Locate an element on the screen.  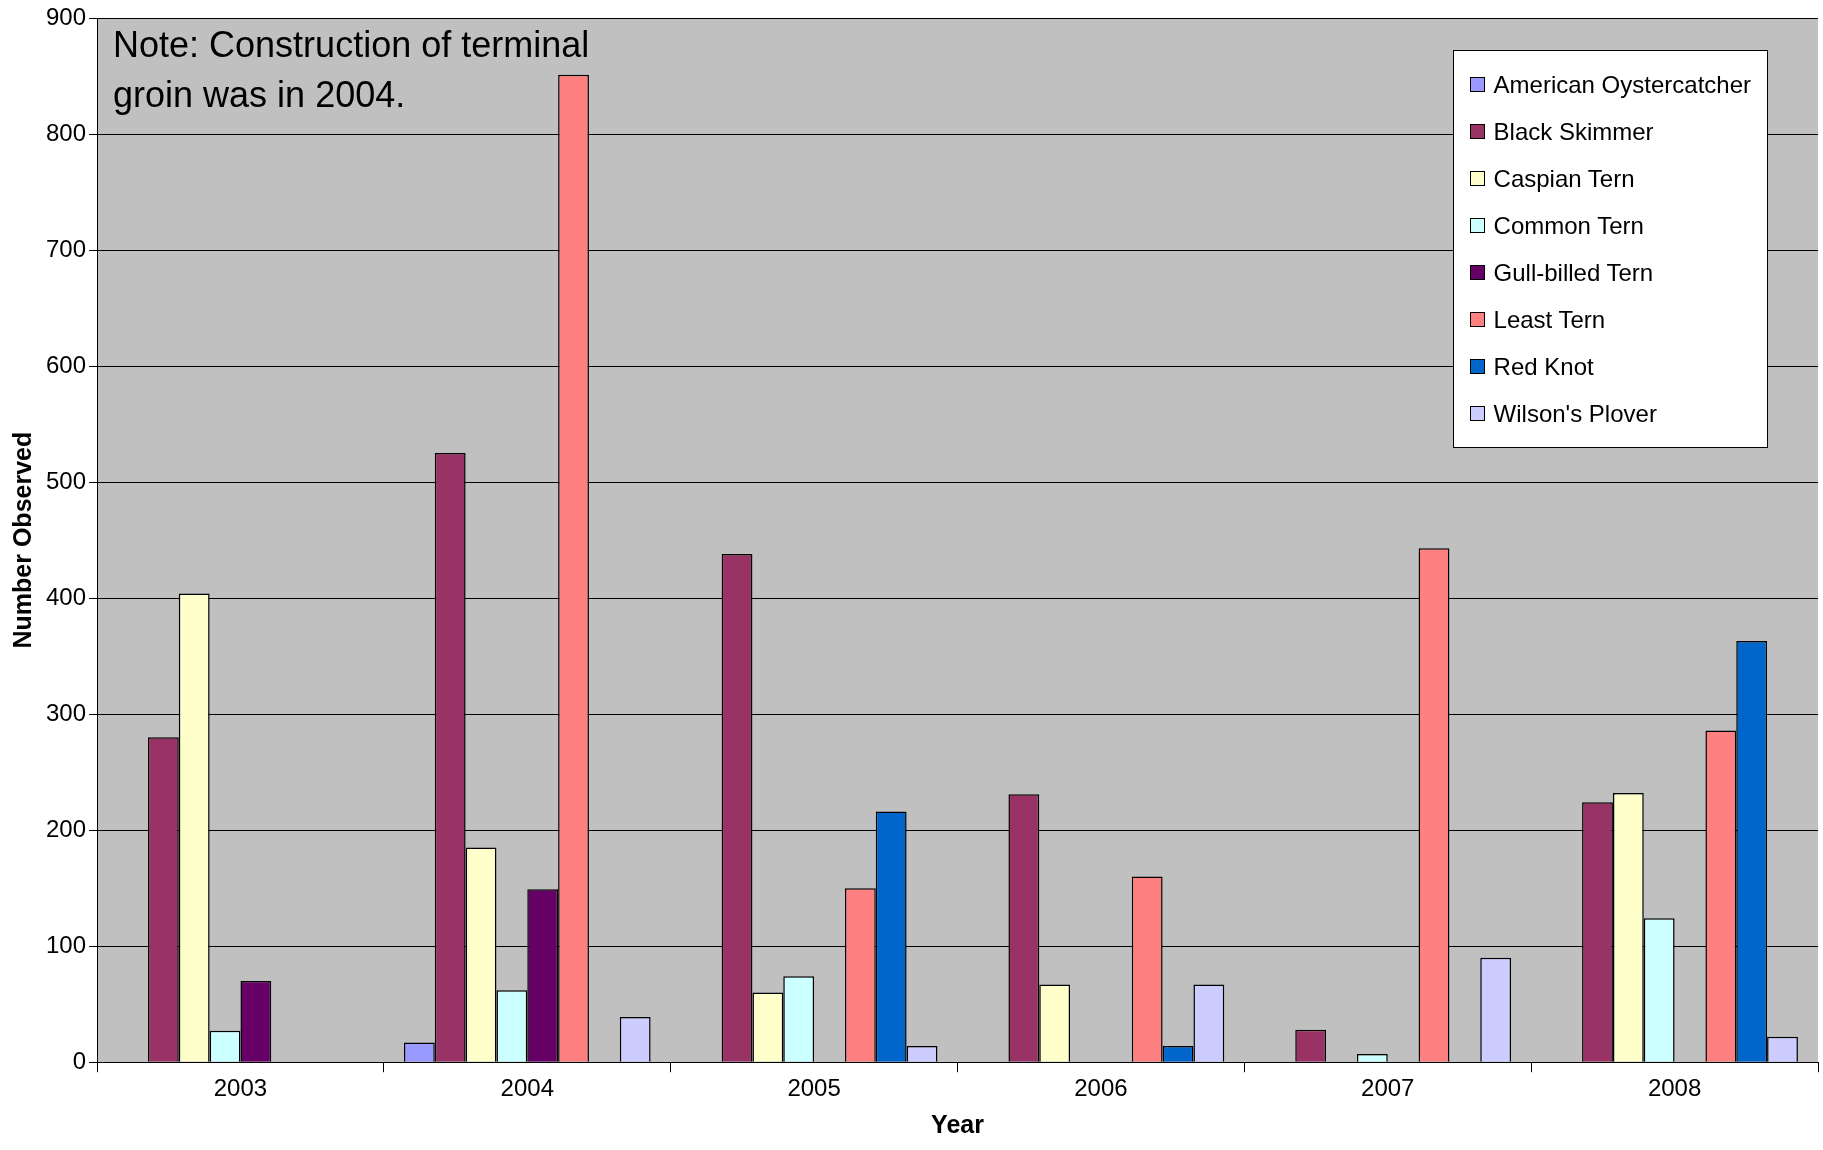
y-tick-label: 0 is located at coordinates (79, 1060).